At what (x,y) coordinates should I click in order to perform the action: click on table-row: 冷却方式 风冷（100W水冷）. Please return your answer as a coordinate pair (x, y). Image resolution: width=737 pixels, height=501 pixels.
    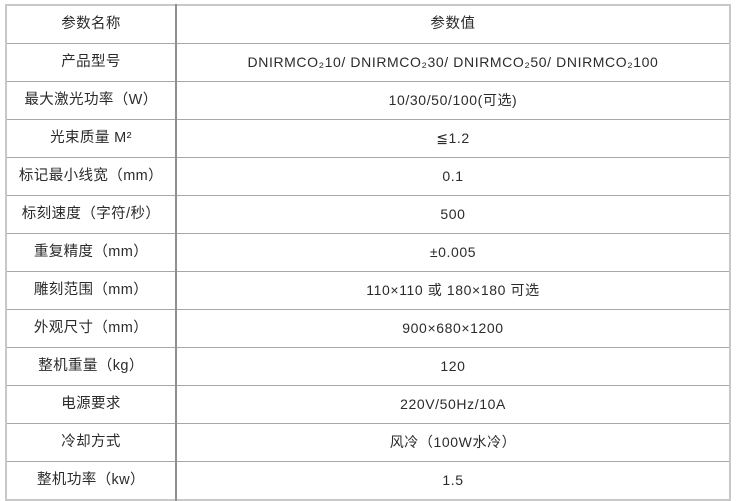
    Looking at the image, I should click on (368, 442).